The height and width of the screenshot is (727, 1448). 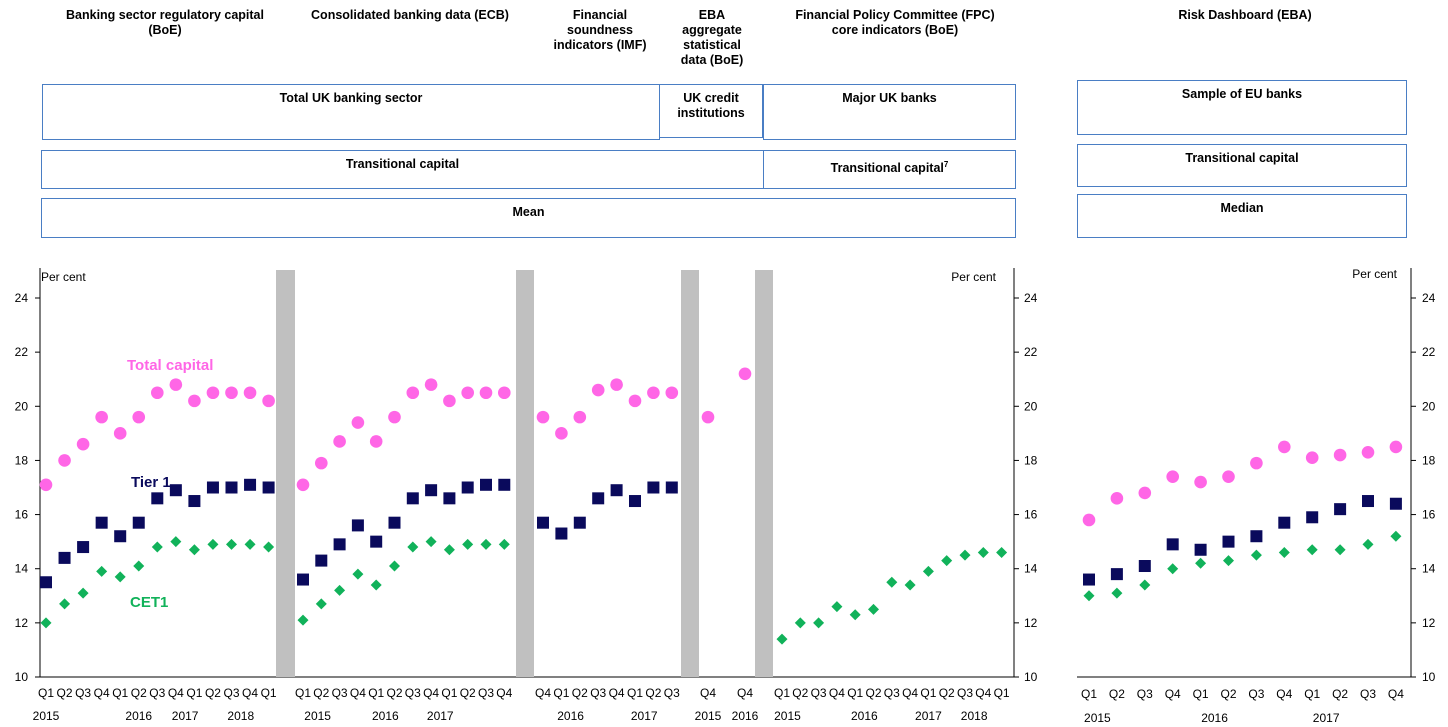 I want to click on y-tick-label-left: 10, so click(x=22, y=677).